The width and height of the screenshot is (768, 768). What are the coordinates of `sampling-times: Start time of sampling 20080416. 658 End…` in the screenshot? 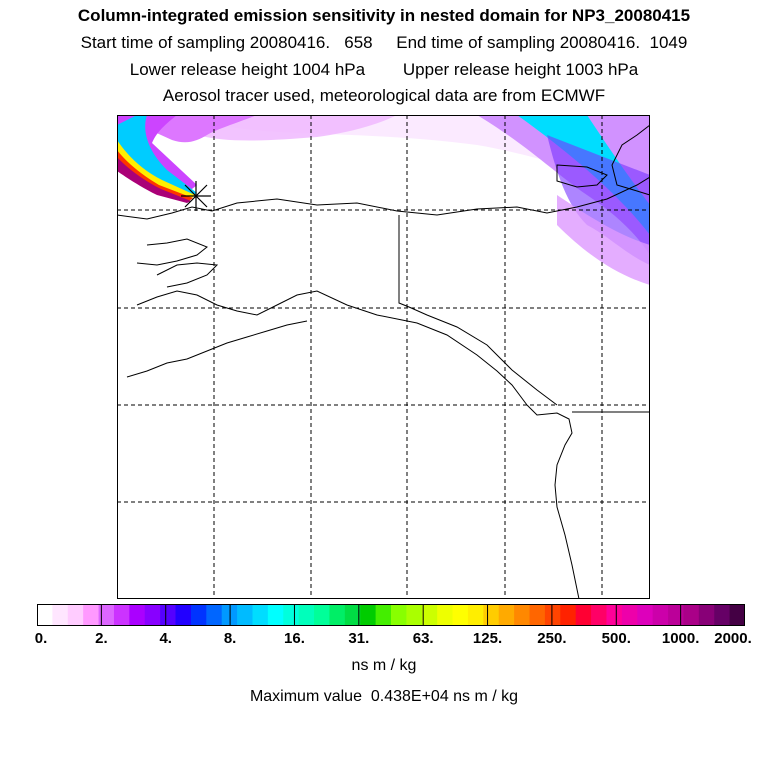 It's located at (384, 42).